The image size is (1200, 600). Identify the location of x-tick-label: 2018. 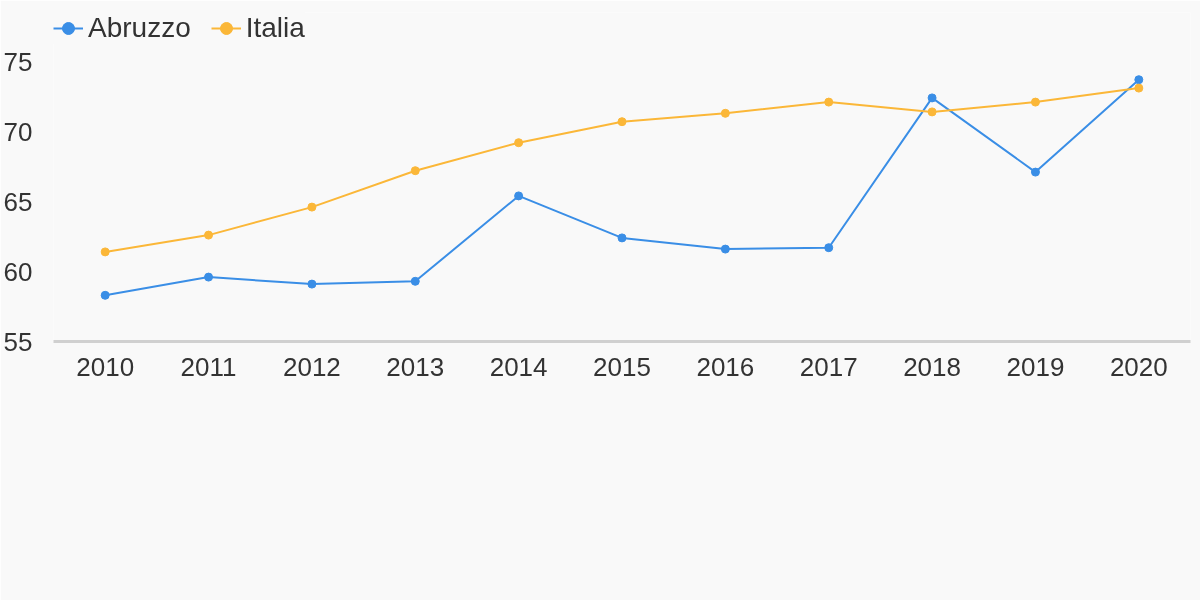
(932, 366).